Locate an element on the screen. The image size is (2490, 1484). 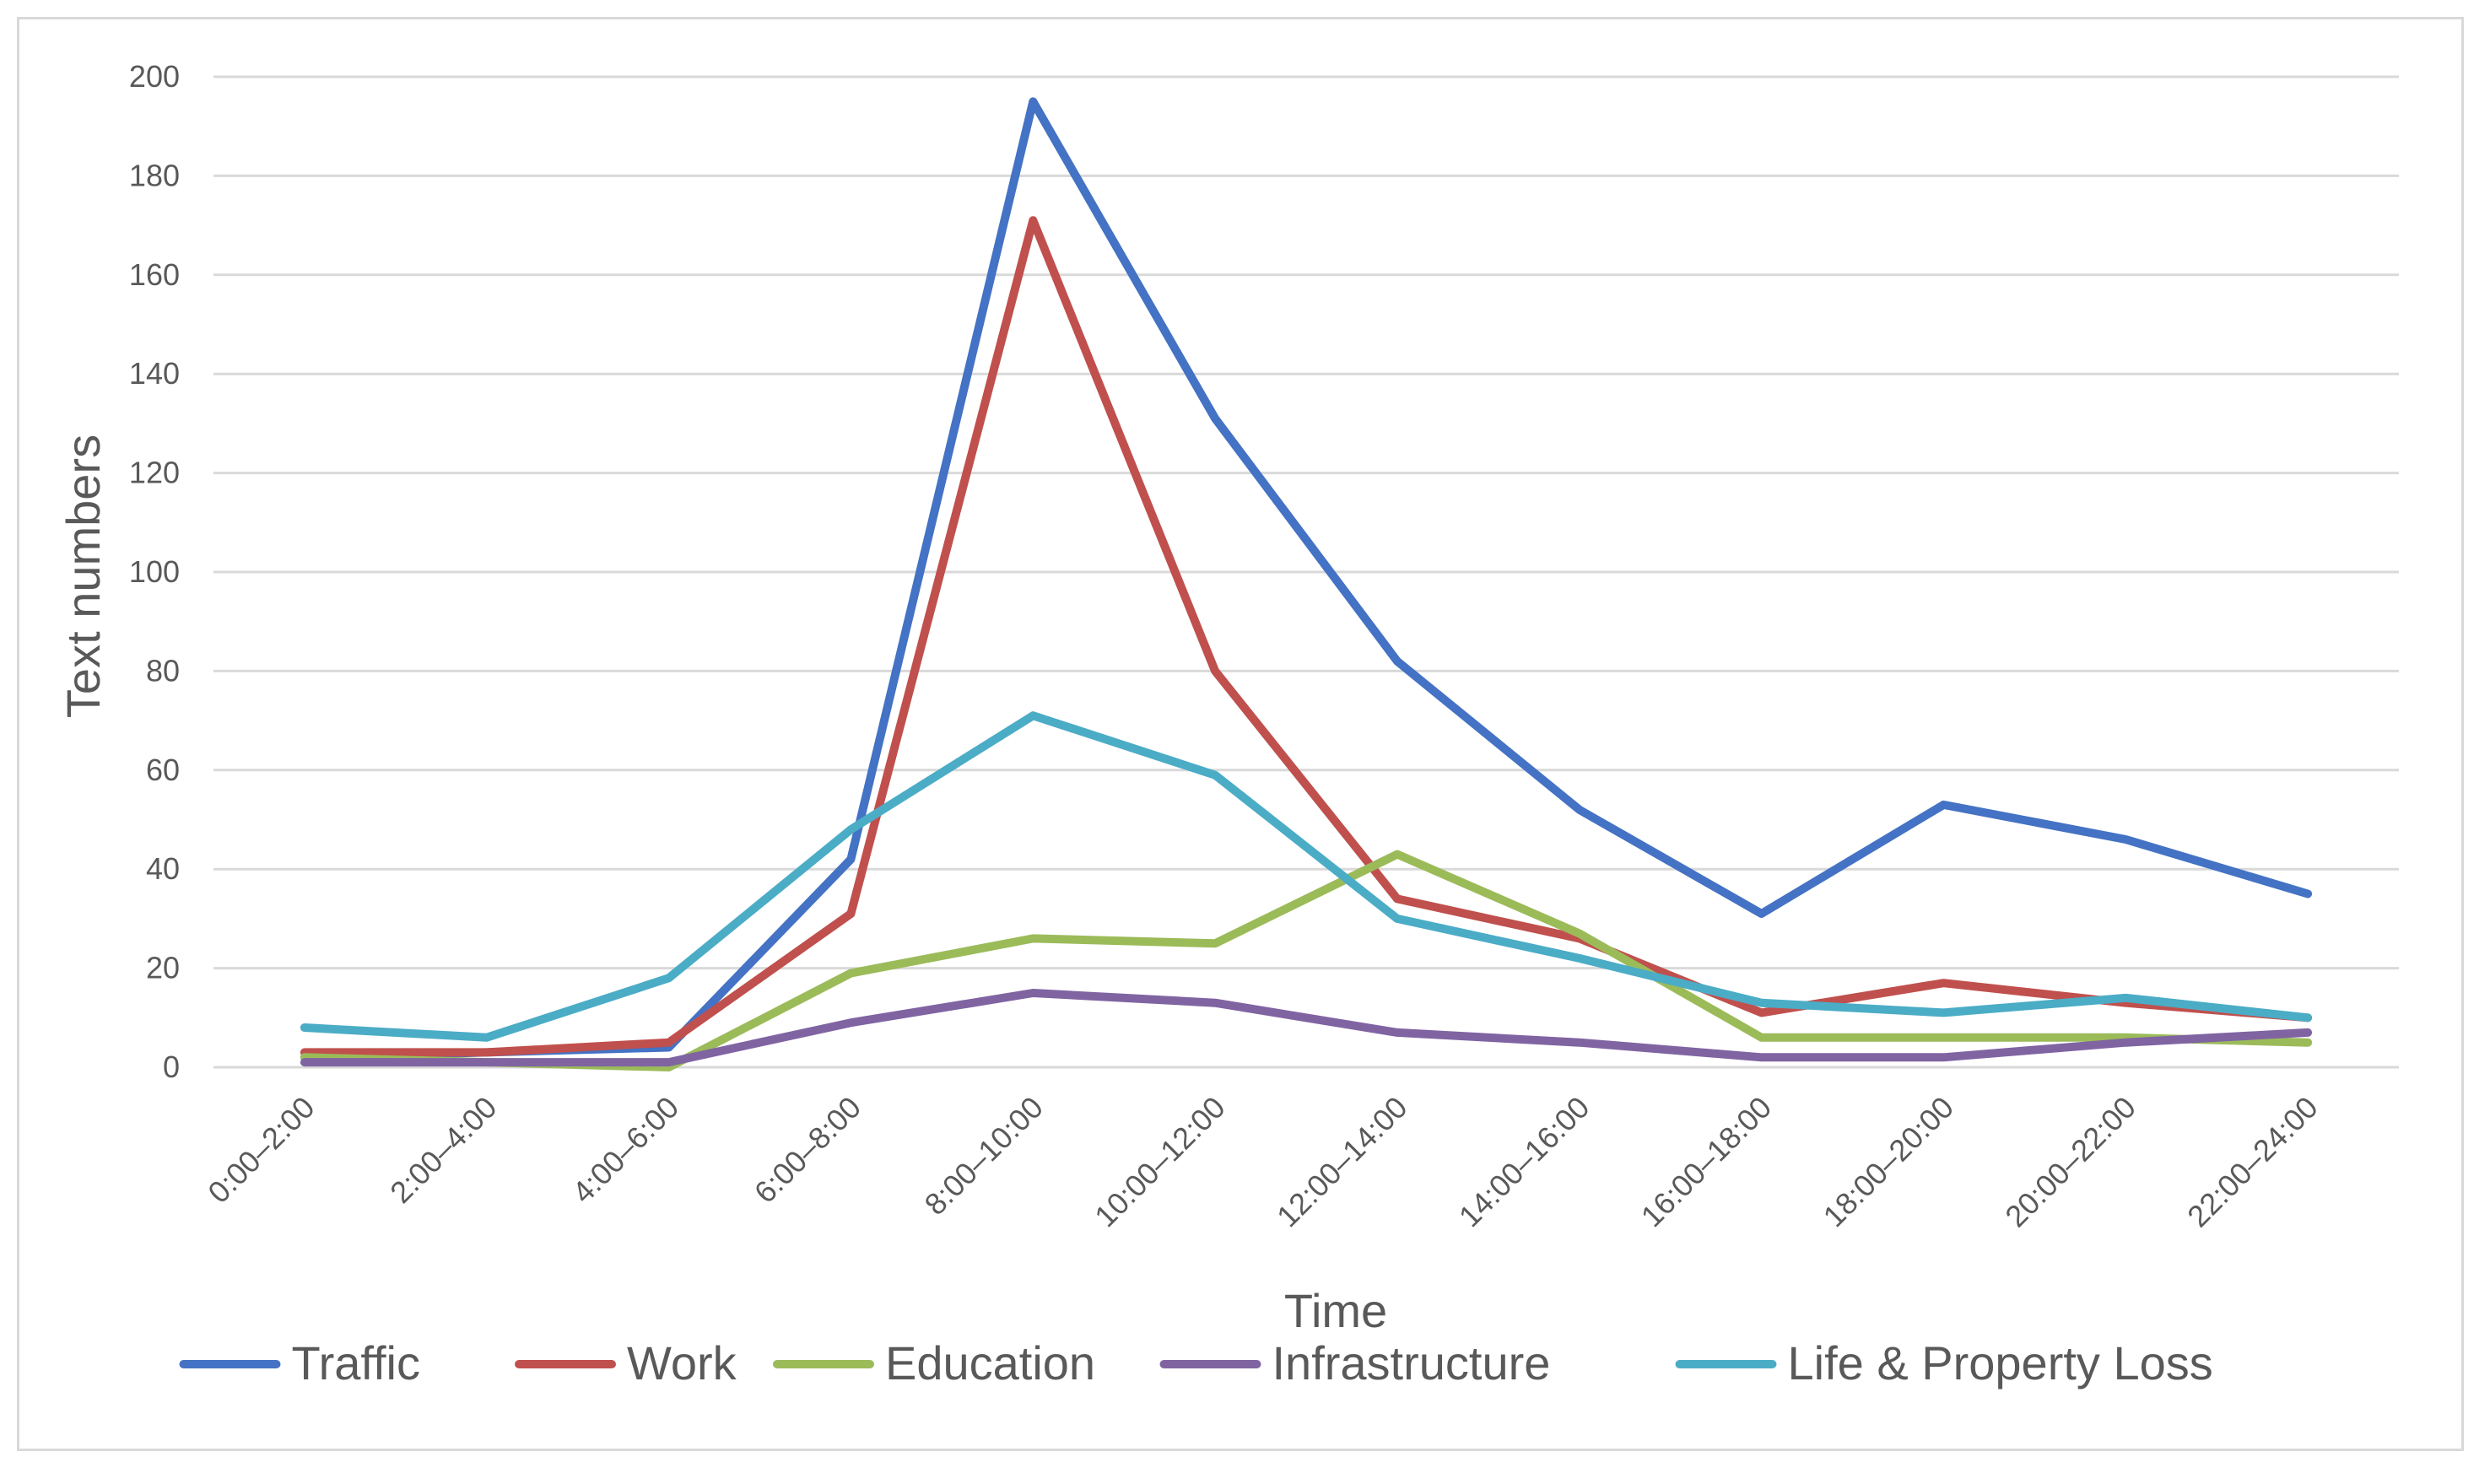
y-tick-label: 120 is located at coordinates (154, 473).